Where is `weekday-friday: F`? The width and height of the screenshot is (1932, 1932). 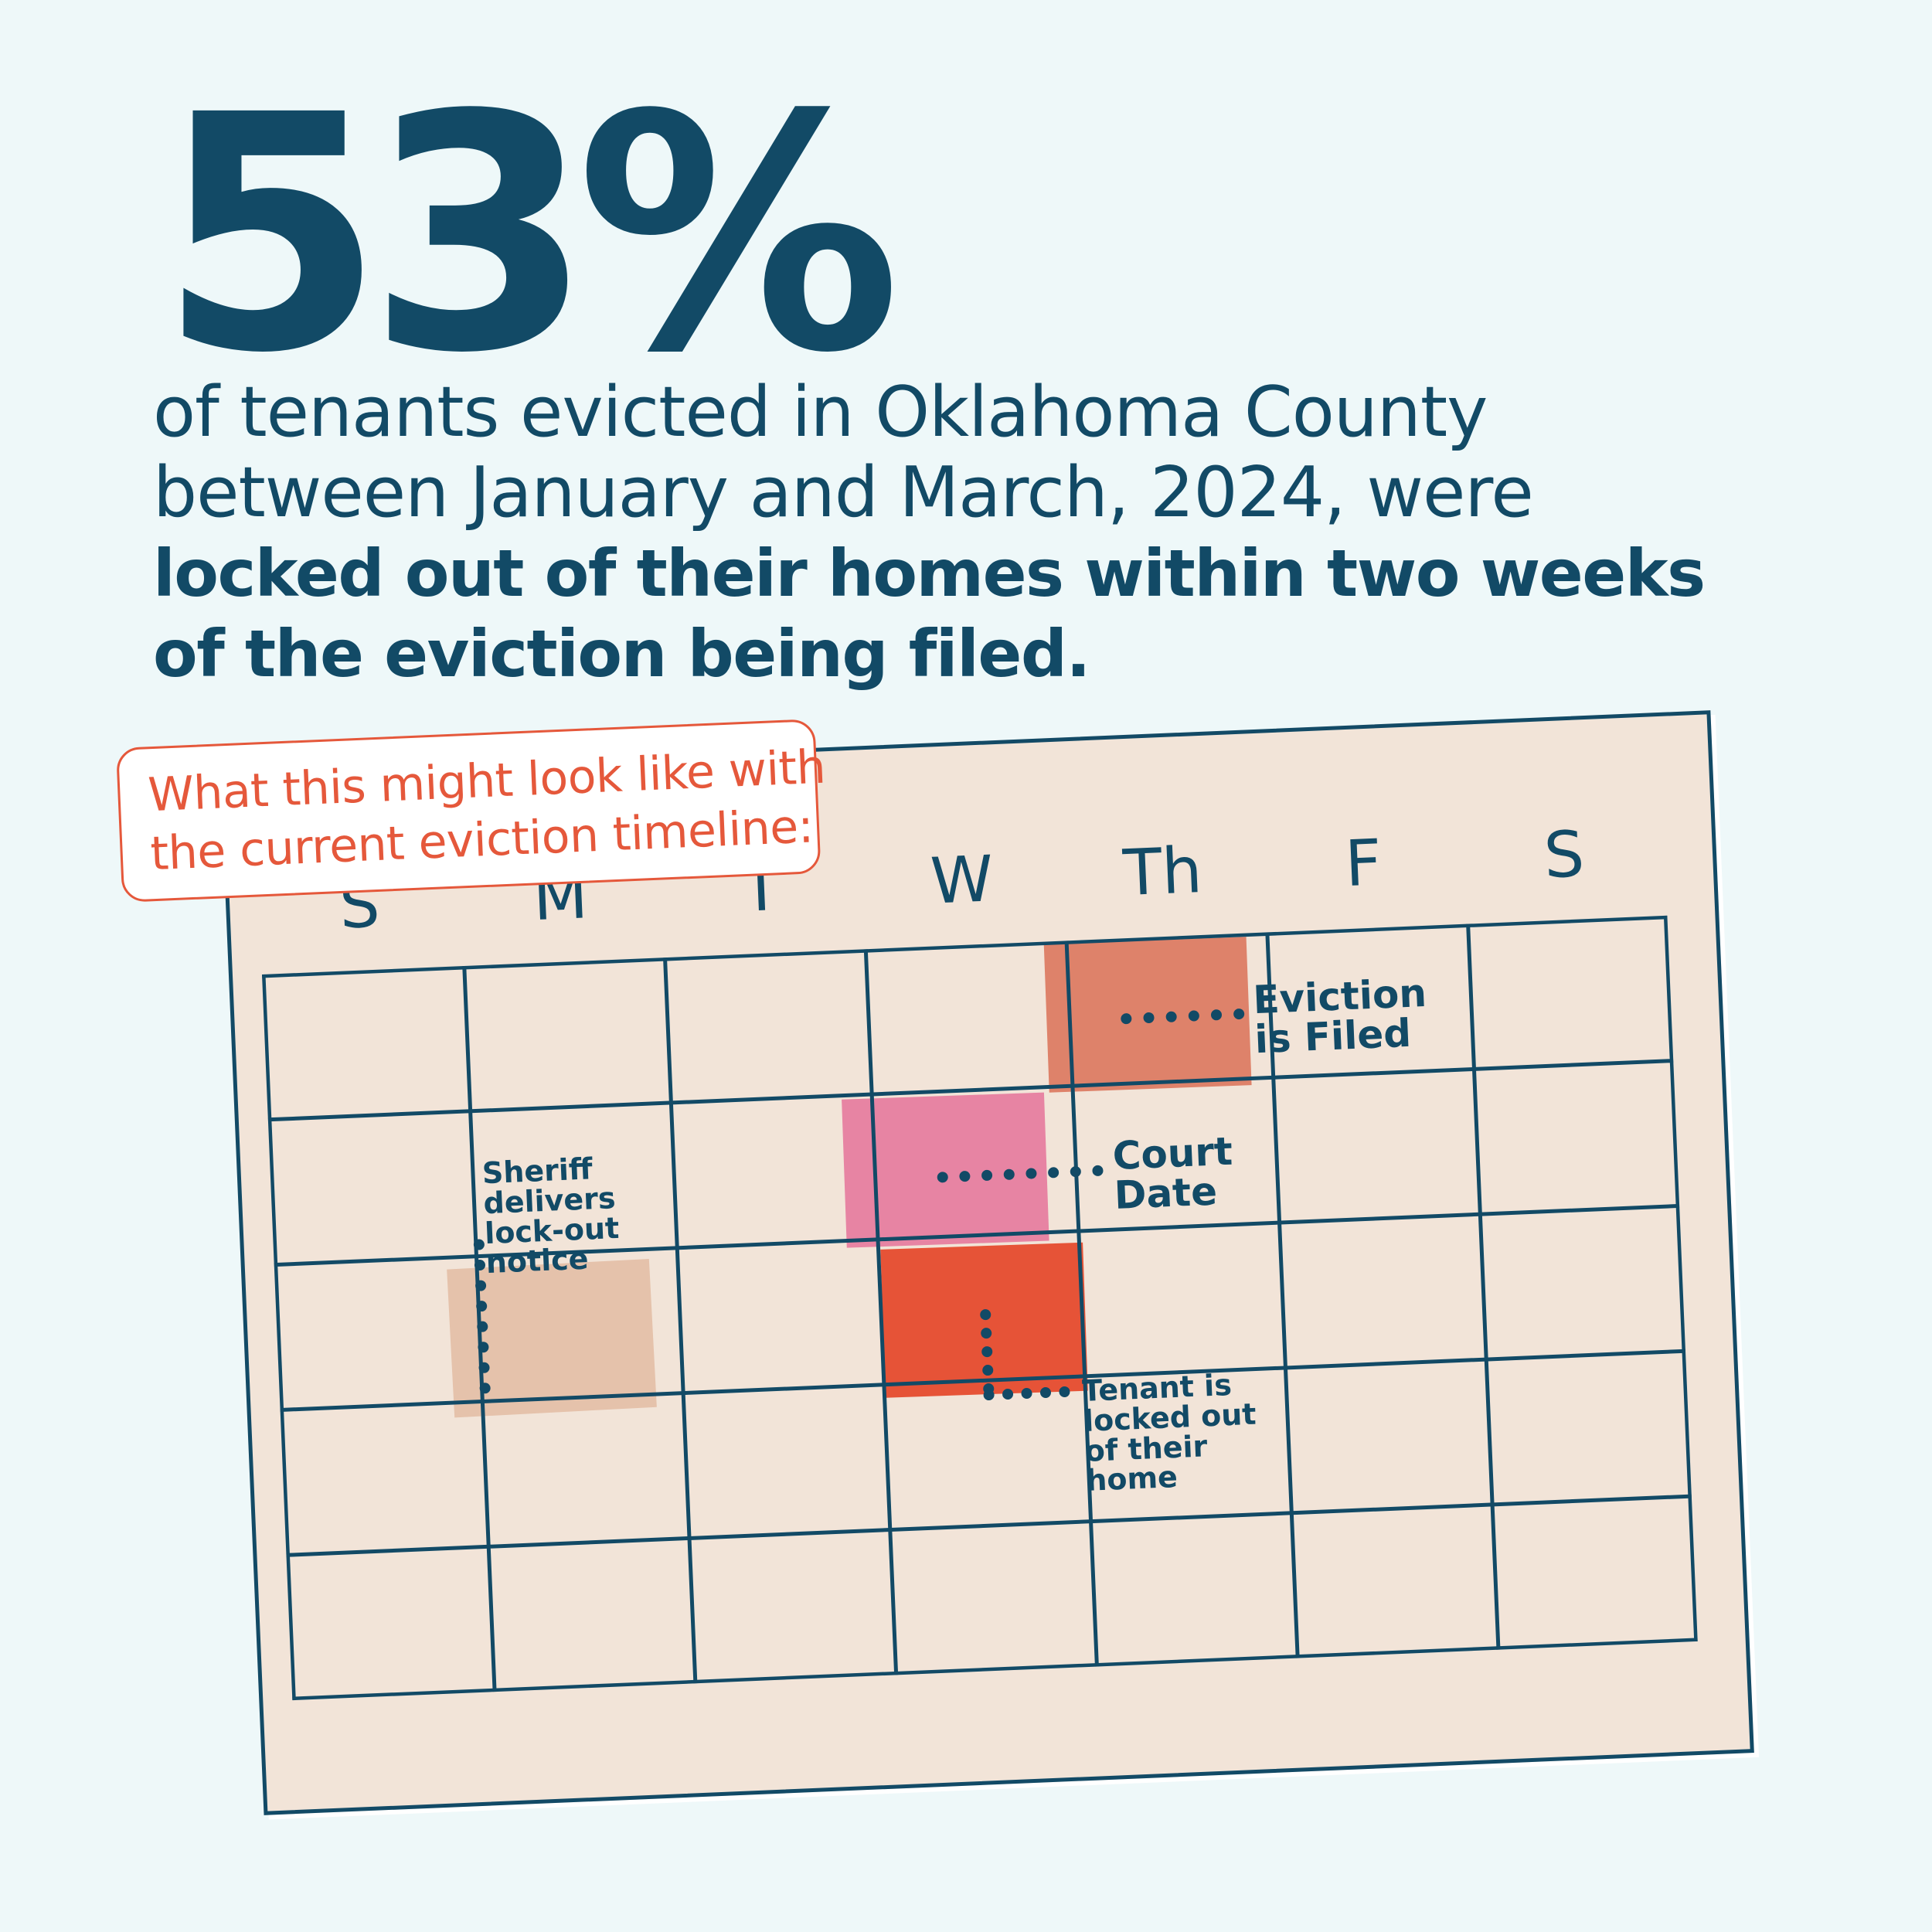
weekday-friday: F is located at coordinates (1363, 864).